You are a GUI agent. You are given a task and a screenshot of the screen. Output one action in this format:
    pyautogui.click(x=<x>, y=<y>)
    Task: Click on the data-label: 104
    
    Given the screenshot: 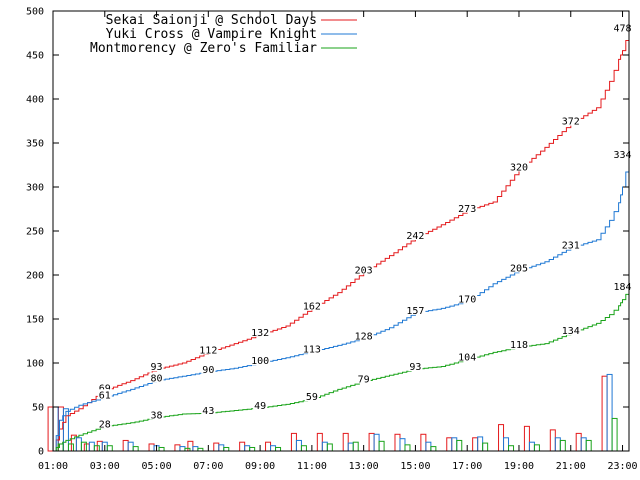 What is the action you would take?
    pyautogui.click(x=467, y=357)
    